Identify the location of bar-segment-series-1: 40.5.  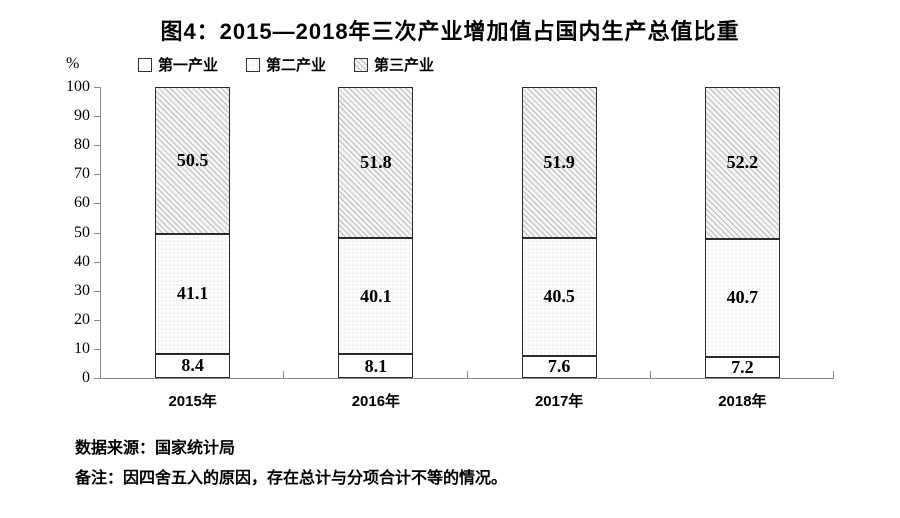
(559, 297).